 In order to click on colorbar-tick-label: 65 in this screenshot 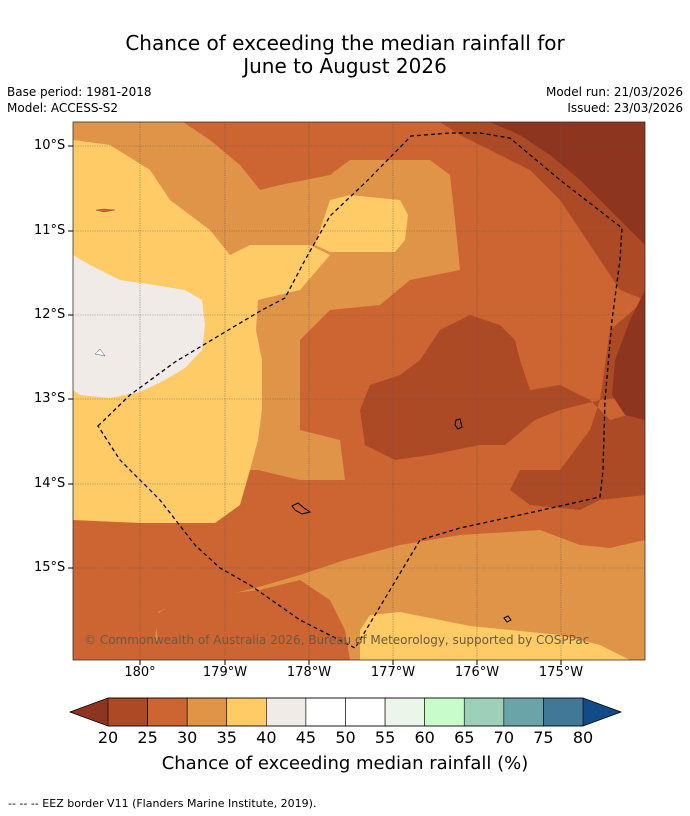, I will do `click(464, 737)`.